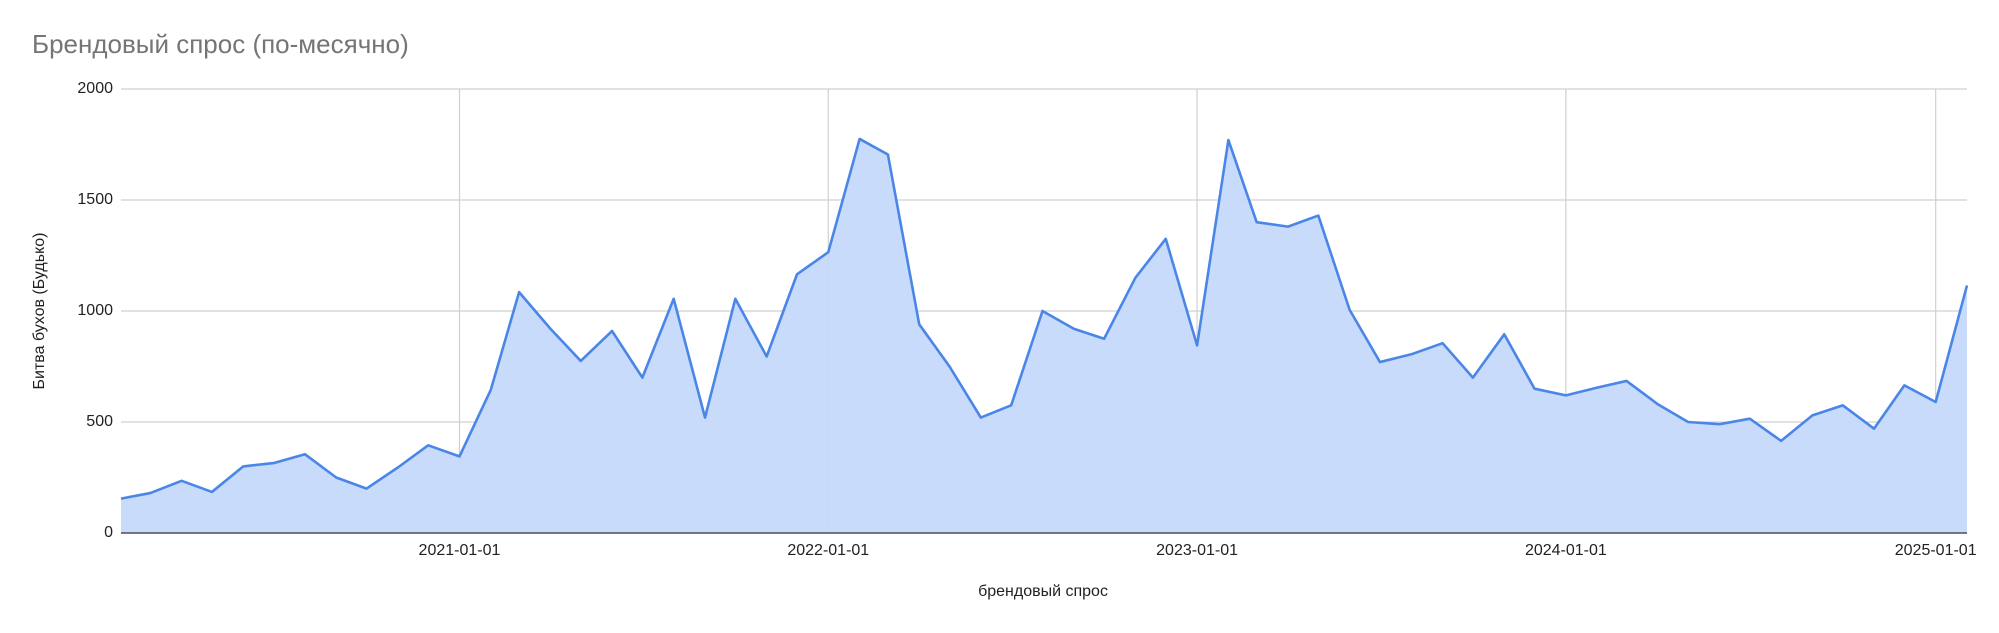 Image resolution: width=1999 pixels, height=633 pixels. I want to click on y-tick-label: 500, so click(99, 421).